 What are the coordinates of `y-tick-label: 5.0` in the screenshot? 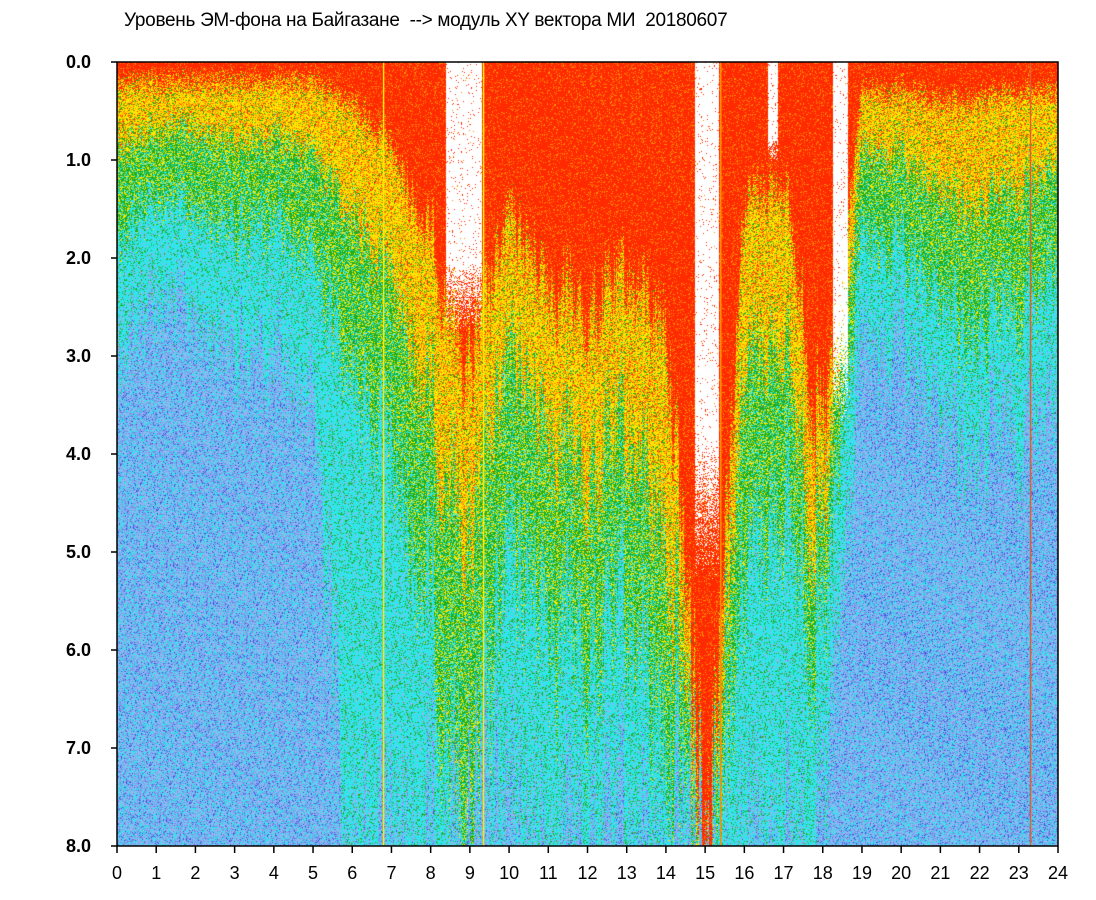 It's located at (78, 552).